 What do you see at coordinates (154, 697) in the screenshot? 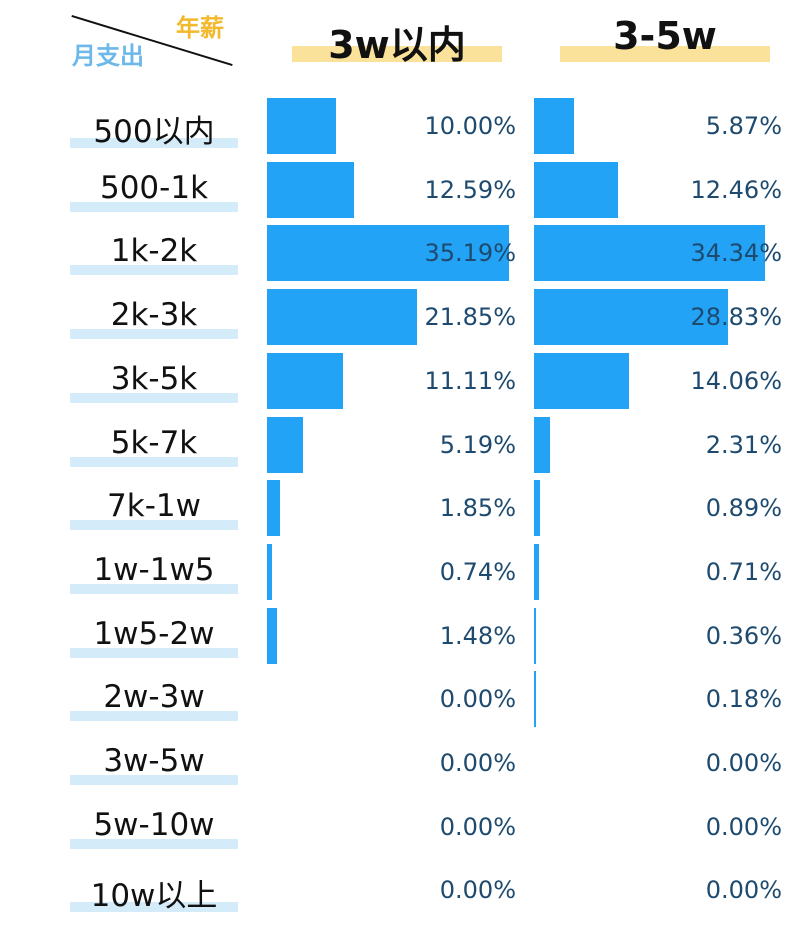
I see `row-label: 2w-3w` at bounding box center [154, 697].